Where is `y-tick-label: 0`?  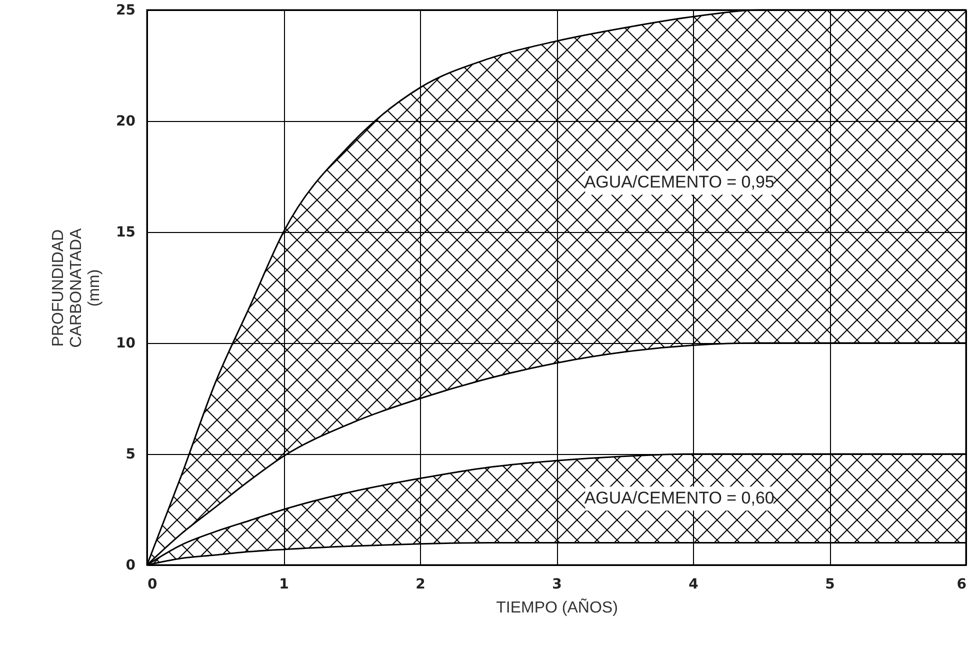
y-tick-label: 0 is located at coordinates (131, 566).